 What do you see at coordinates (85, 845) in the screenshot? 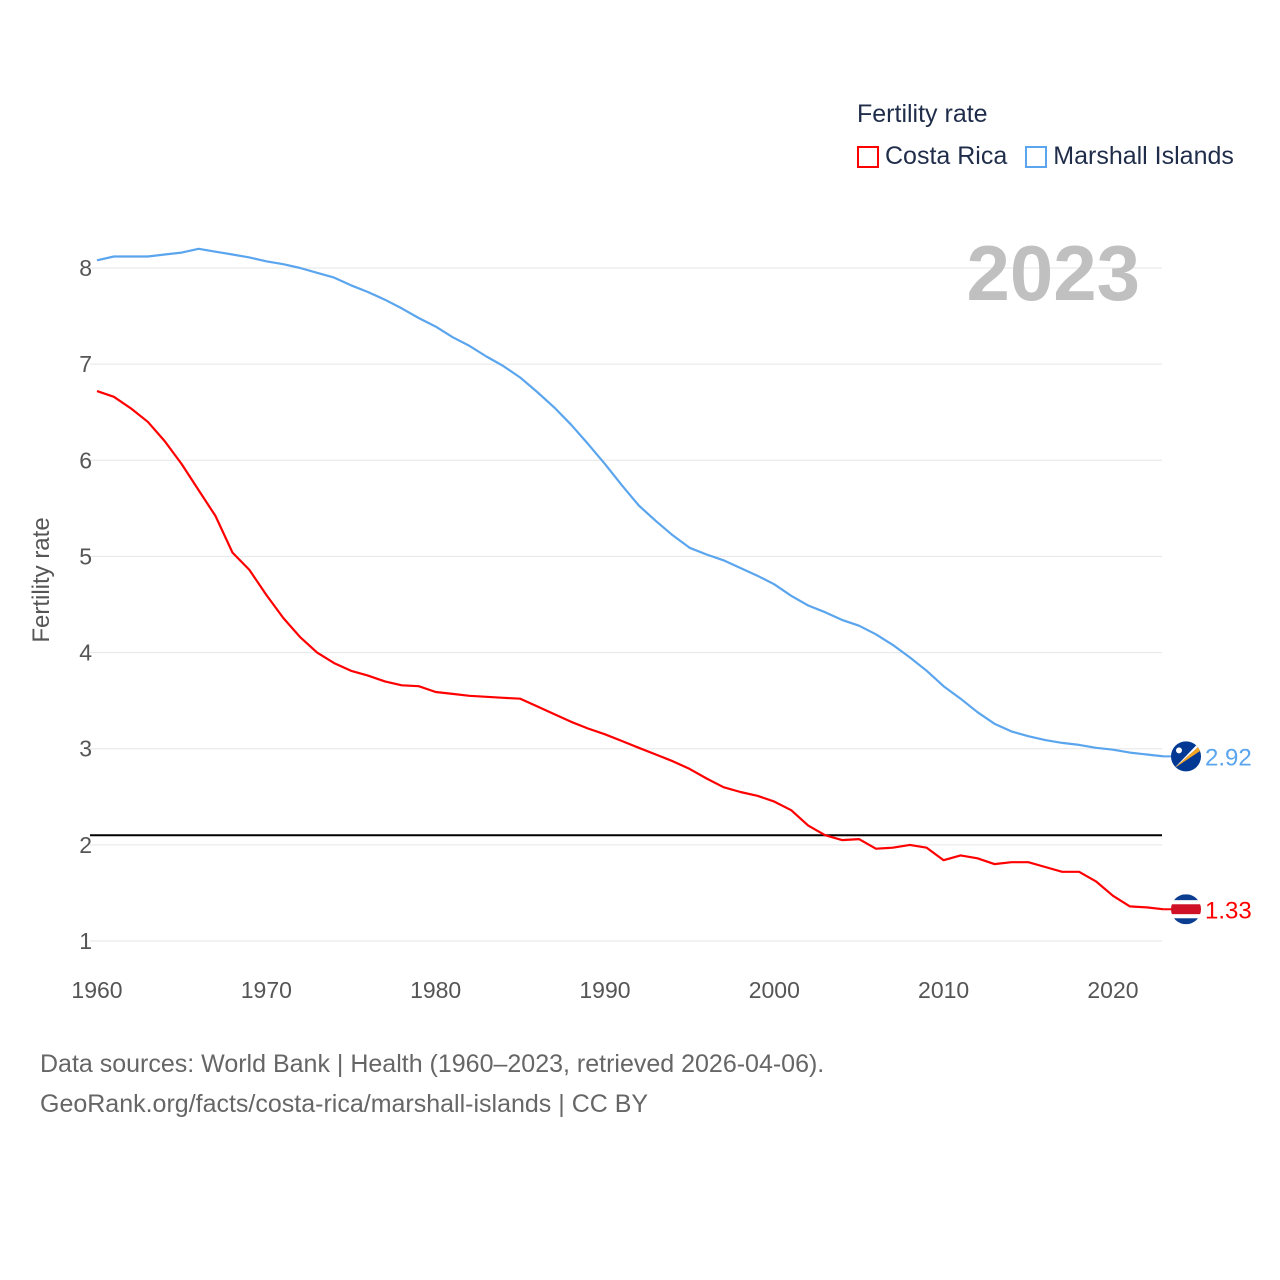
I see `y-tick-label: 2` at bounding box center [85, 845].